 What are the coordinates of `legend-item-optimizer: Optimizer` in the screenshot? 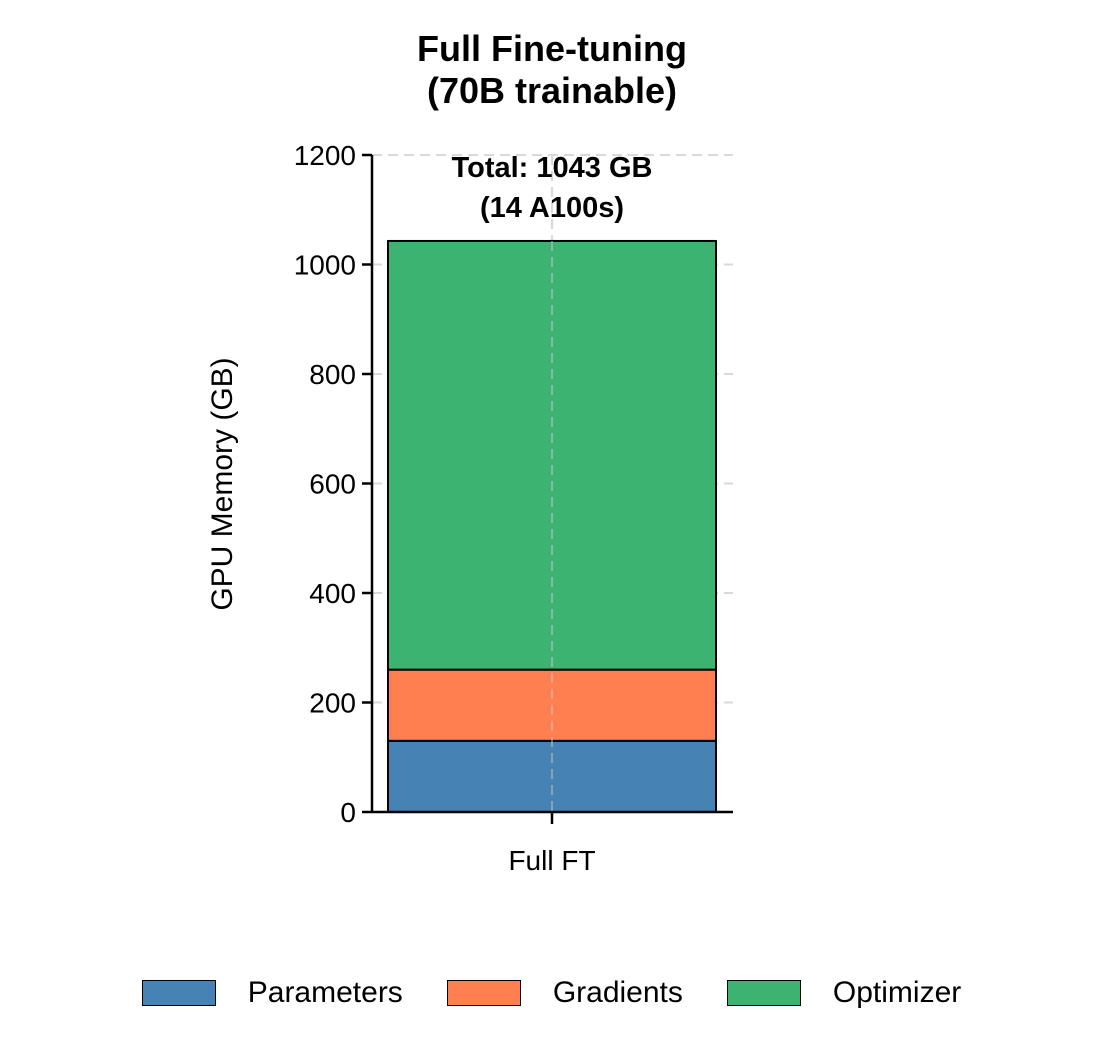 It's located at (844, 993).